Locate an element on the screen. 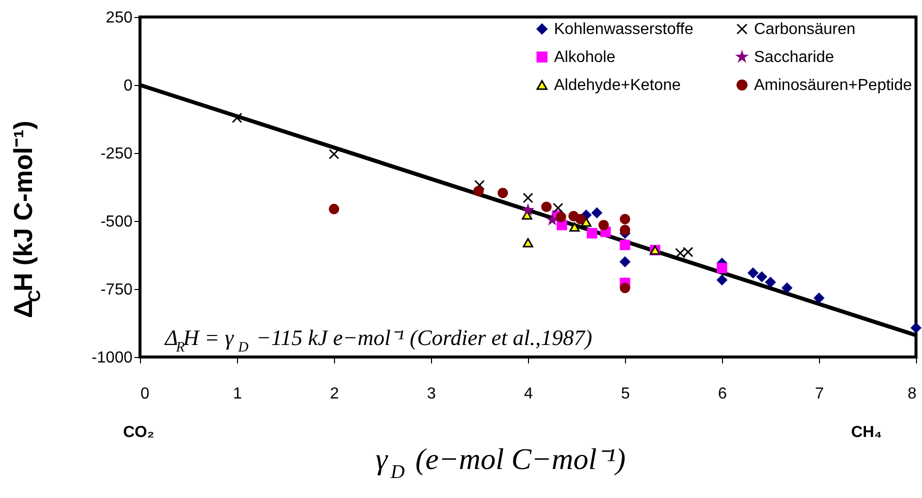  x-tick-label: 6 is located at coordinates (723, 394).